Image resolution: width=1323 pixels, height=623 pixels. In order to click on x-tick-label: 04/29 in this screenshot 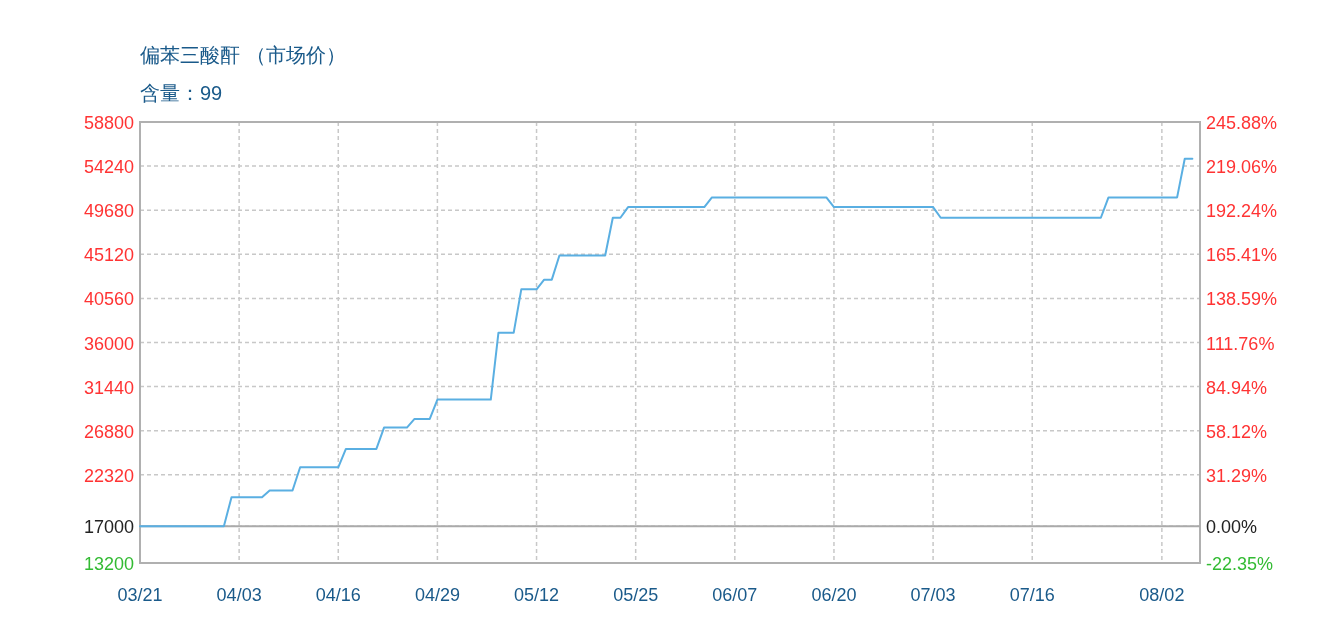, I will do `click(437, 595)`.